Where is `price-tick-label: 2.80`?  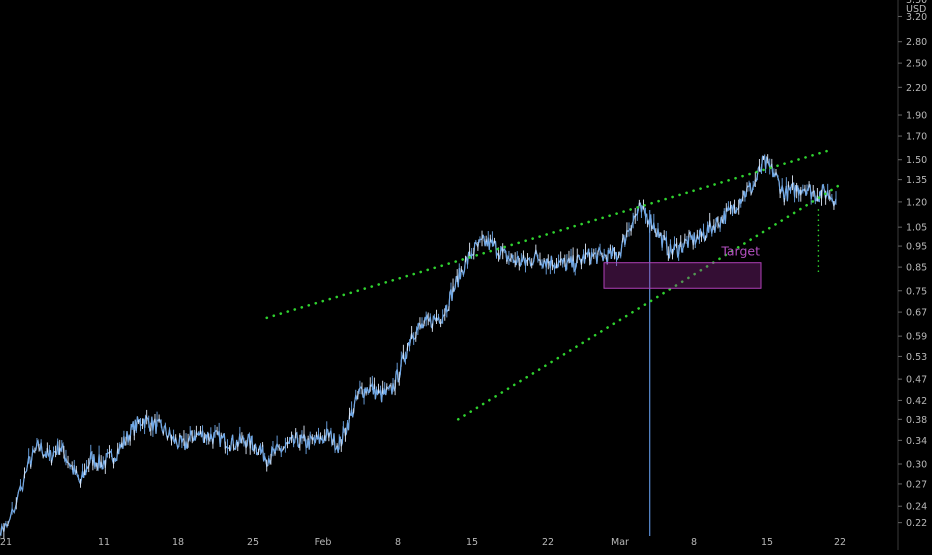
price-tick-label: 2.80 is located at coordinates (916, 42).